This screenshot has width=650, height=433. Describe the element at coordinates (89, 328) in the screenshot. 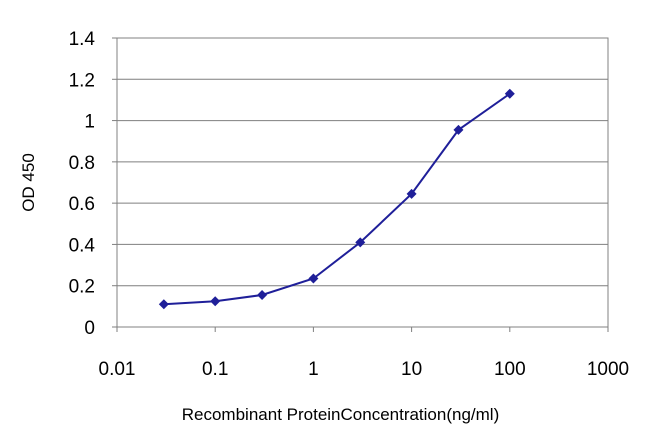

I see `y-tick-label: 0` at that location.